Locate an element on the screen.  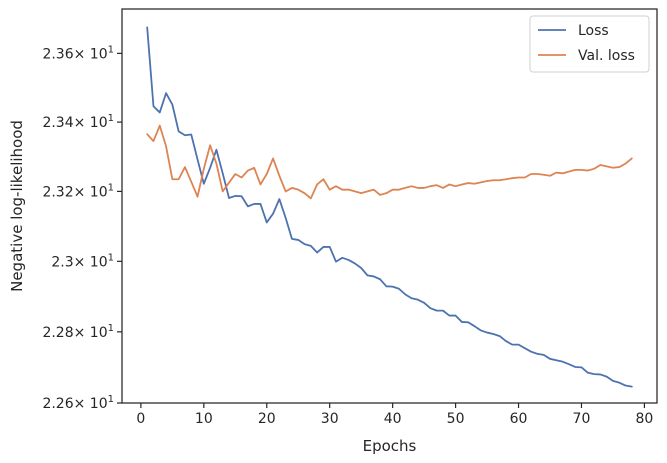
x-axis-label: Epochs is located at coordinates (390, 446).